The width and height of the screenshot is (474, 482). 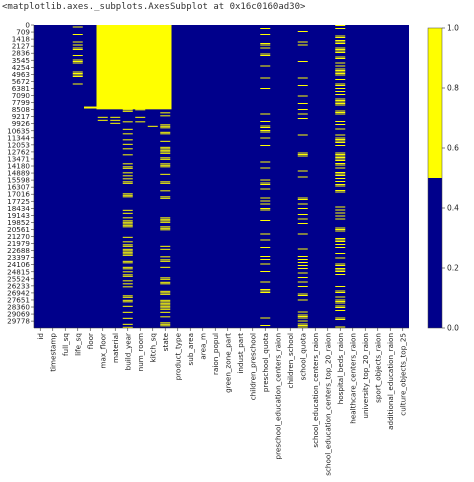 I want to click on colorbar-tick-label: 0.2, so click(x=453, y=268).